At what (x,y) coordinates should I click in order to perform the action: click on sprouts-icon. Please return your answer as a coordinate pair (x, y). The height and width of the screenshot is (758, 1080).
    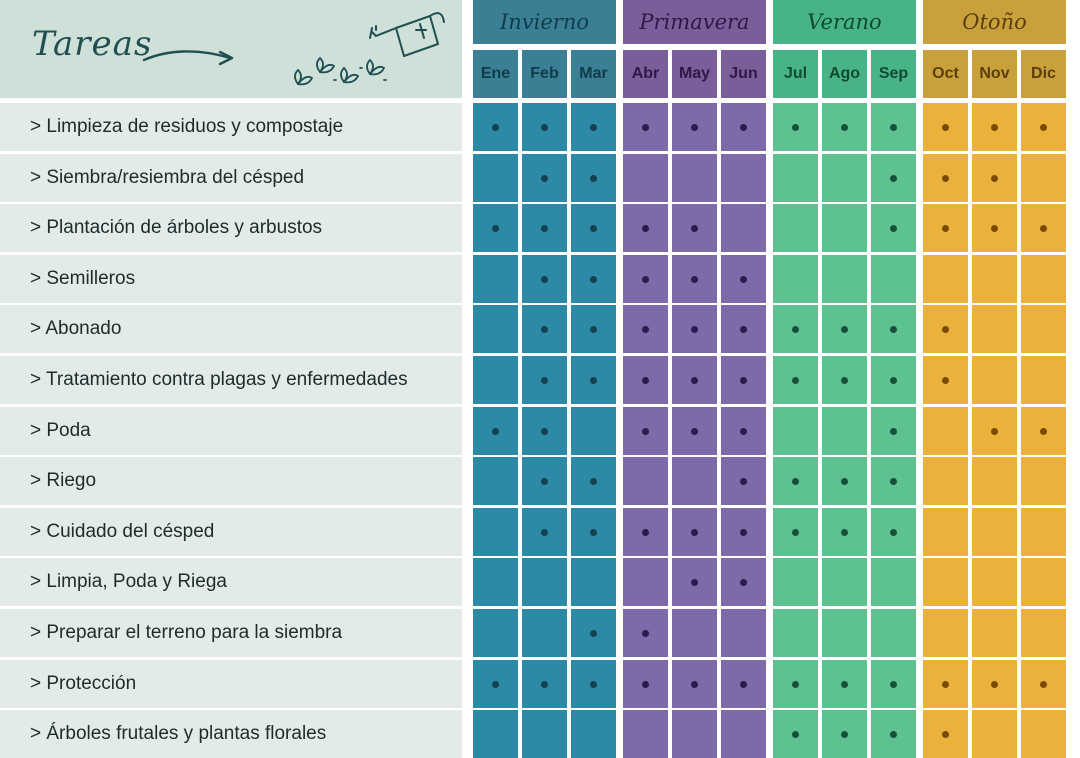
    Looking at the image, I should click on (340, 71).